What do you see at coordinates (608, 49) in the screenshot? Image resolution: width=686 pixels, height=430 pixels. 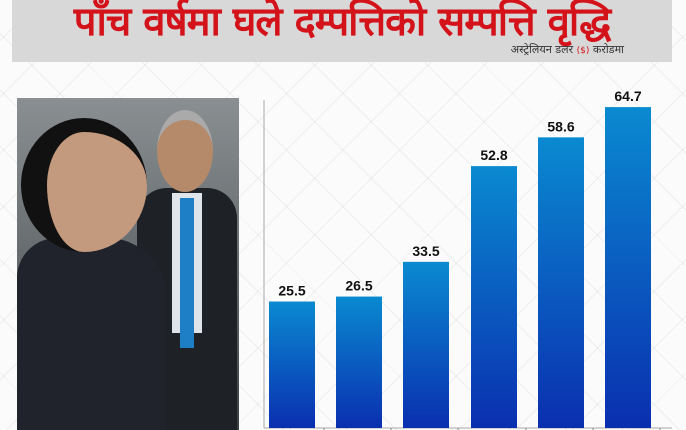 I see `unit-suffix: करोडमा` at bounding box center [608, 49].